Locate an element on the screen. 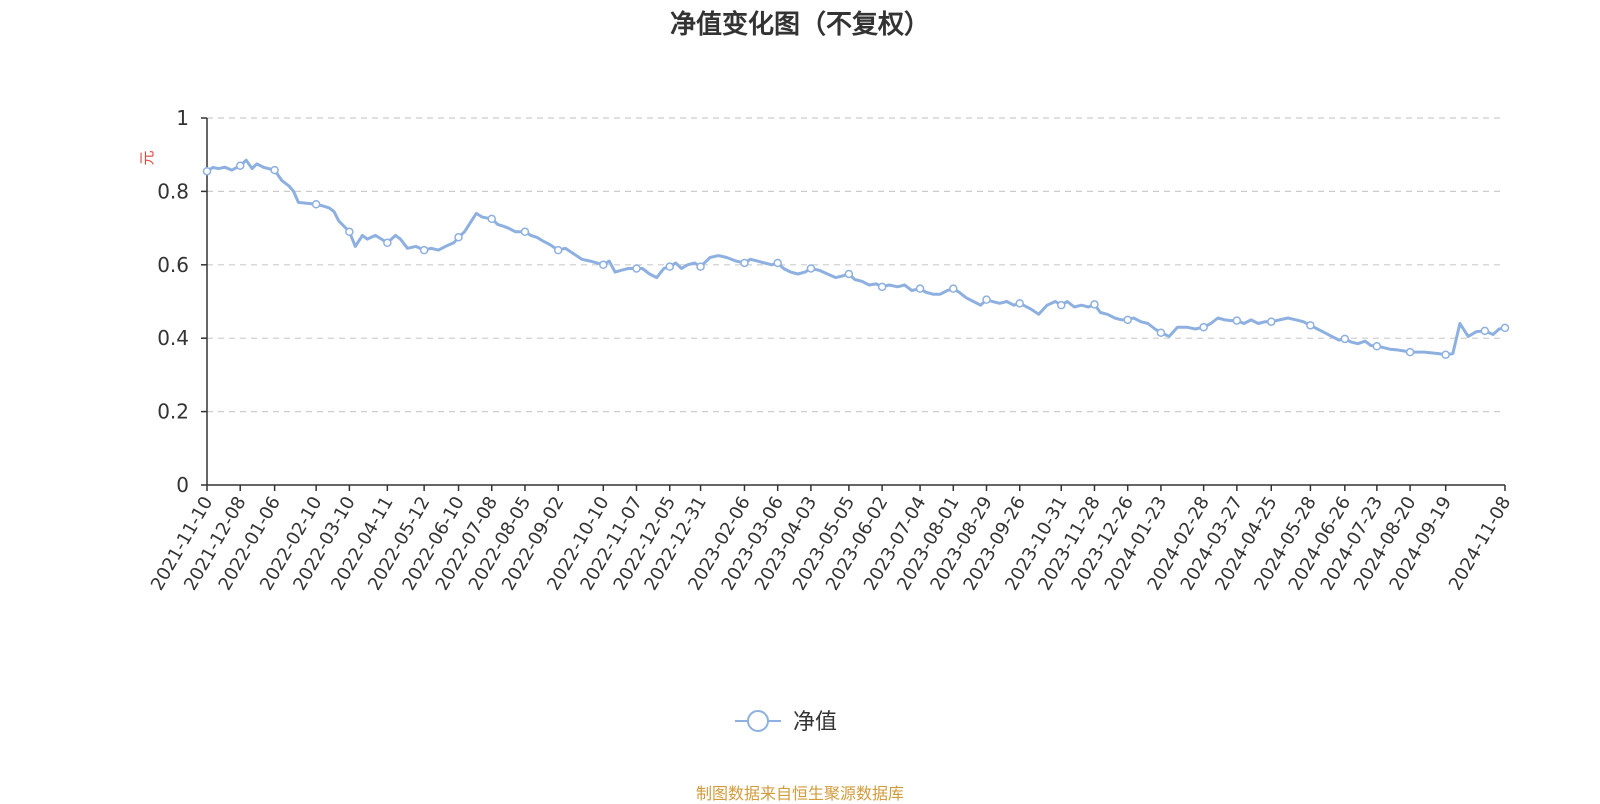 Image resolution: width=1600 pixels, height=804 pixels. y-tick-label: 0 is located at coordinates (182, 485).